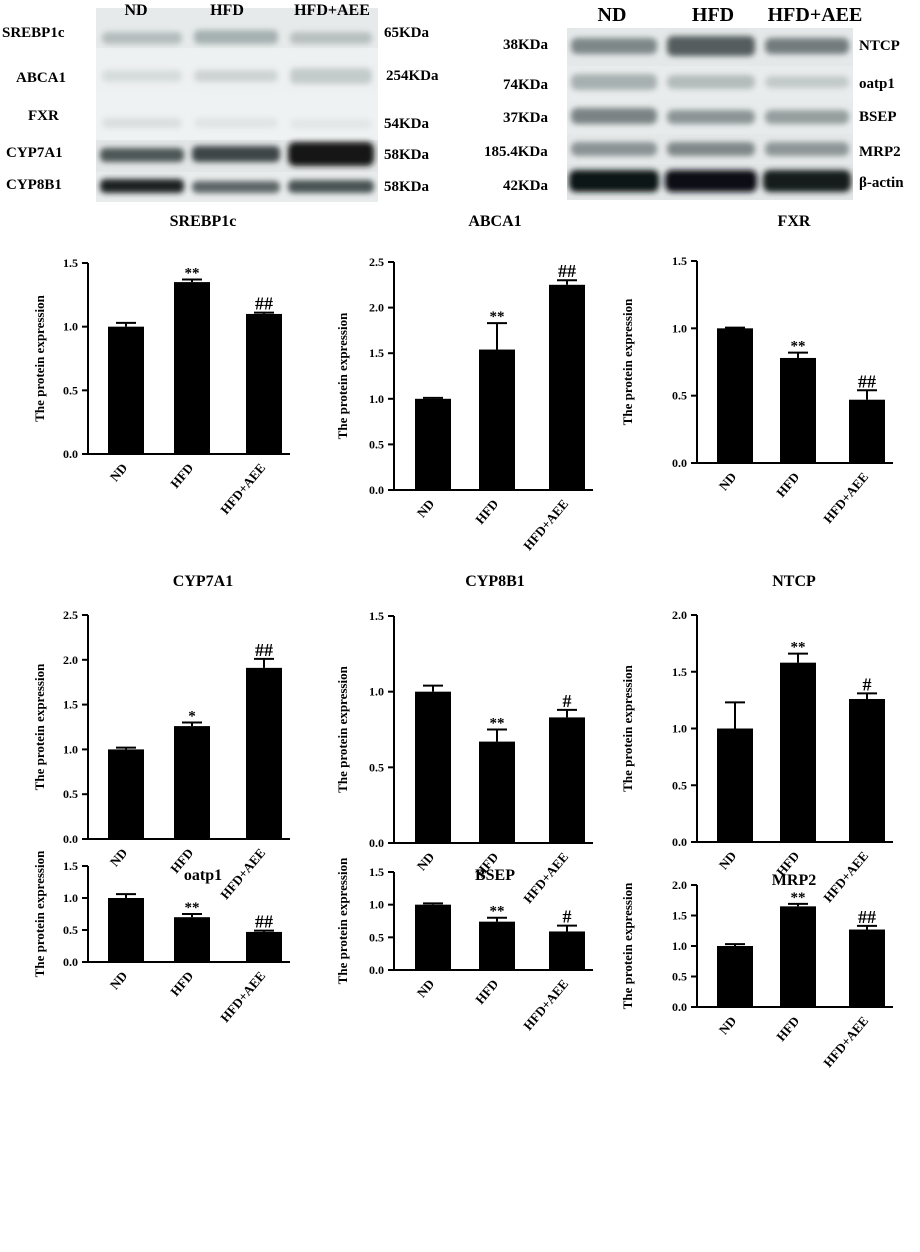 The image size is (920, 1252). What do you see at coordinates (877, 84) in the screenshot?
I see `blot-protein-label: oatp1` at bounding box center [877, 84].